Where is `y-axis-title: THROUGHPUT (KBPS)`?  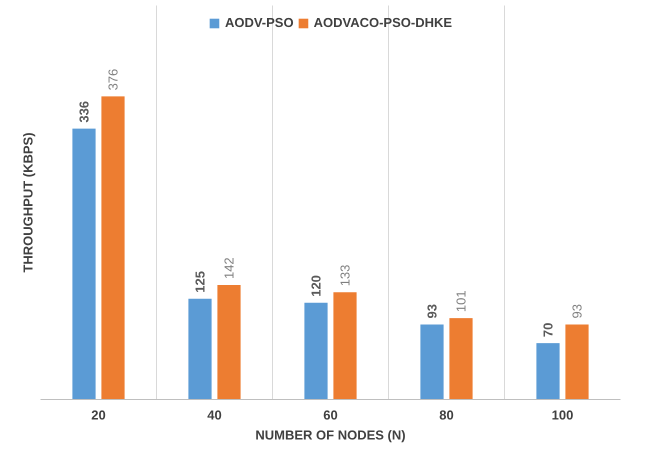
y-axis-title: THROUGHPUT (KBPS) is located at coordinates (28, 202).